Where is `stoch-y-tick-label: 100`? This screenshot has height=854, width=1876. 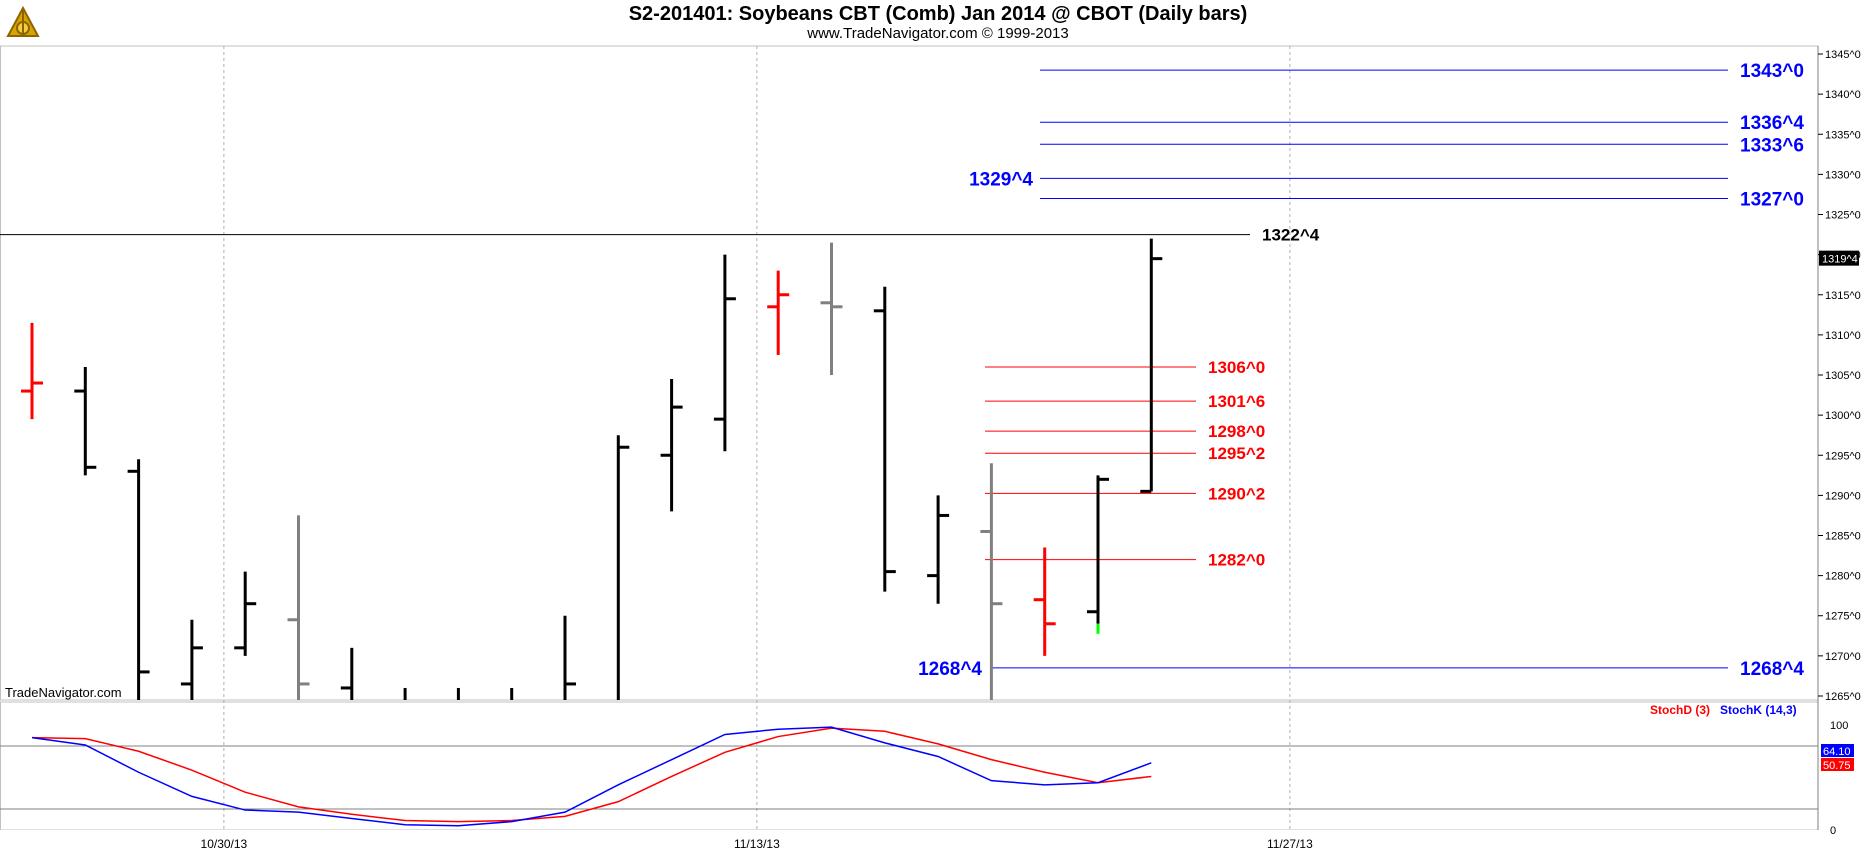
stoch-y-tick-label: 100 is located at coordinates (1839, 726).